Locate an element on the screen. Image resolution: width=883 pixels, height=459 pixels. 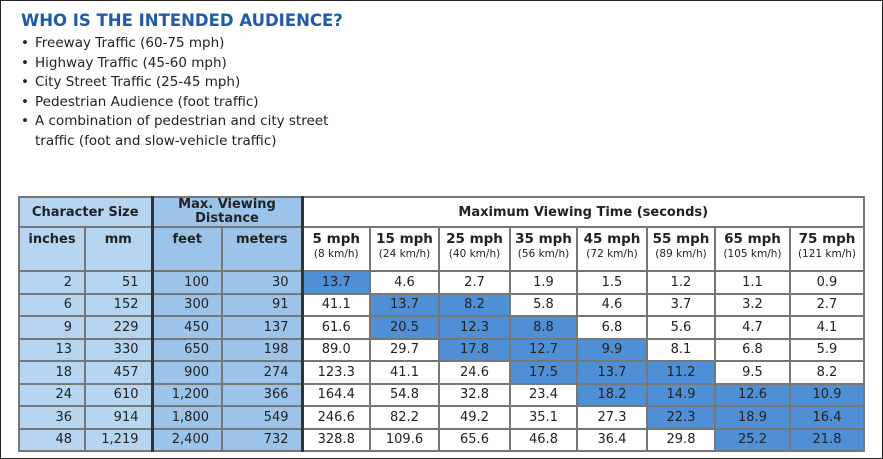
header-speed: 25 mph (40 km/h) is located at coordinates (474, 249).